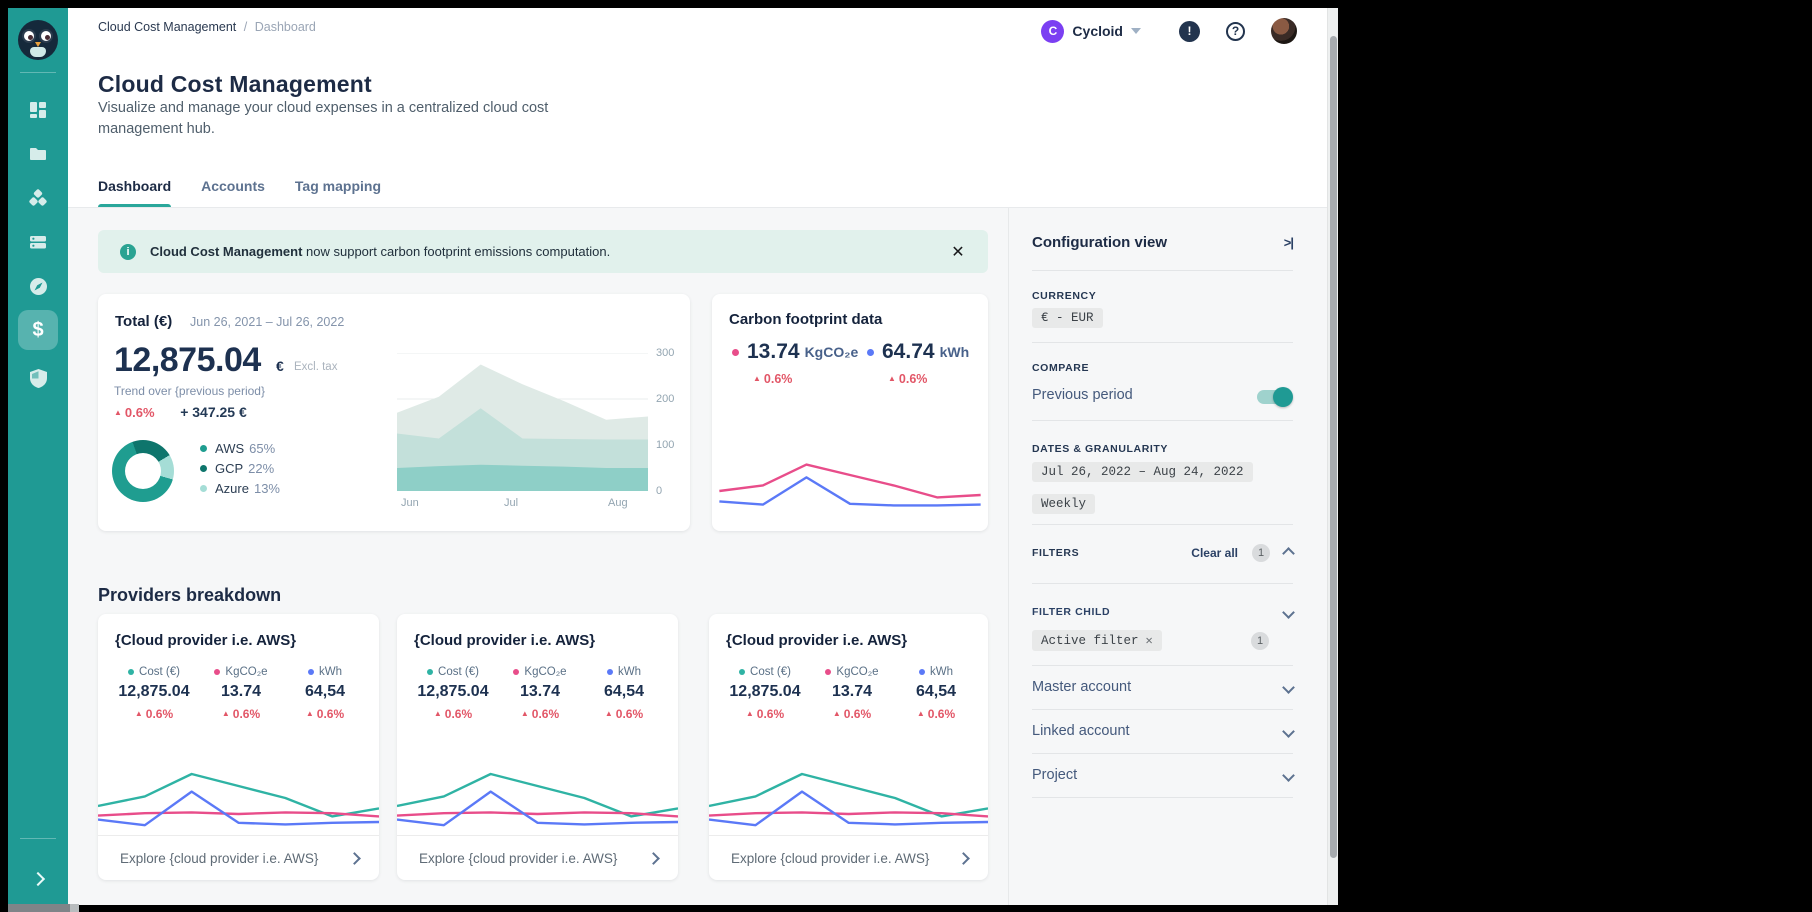 The width and height of the screenshot is (1812, 912). What do you see at coordinates (1064, 504) in the screenshot?
I see `granularity-chip: Weekly` at bounding box center [1064, 504].